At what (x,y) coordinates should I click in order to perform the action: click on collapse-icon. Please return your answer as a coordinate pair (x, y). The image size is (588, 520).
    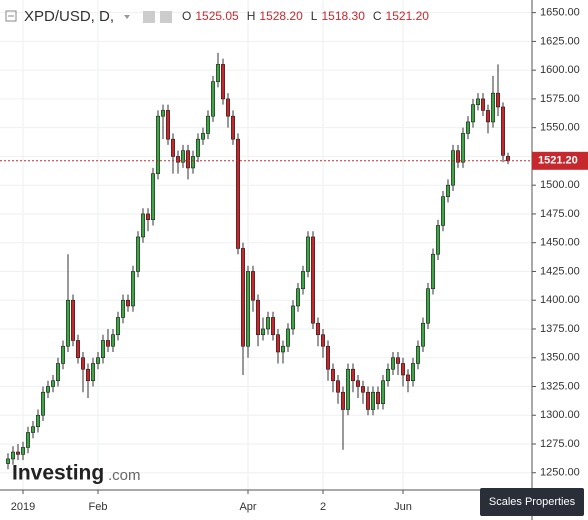
    Looking at the image, I should click on (11, 16).